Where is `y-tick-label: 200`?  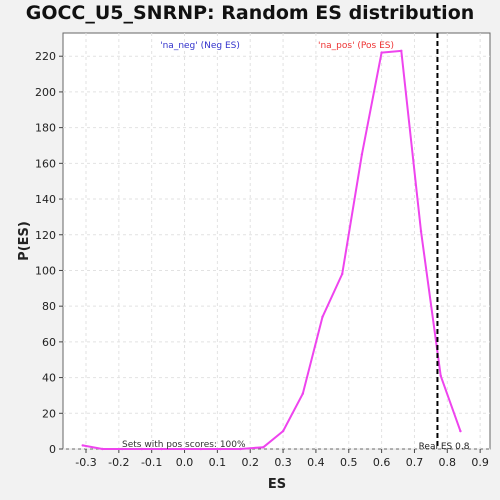 y-tick-label: 200 is located at coordinates (45, 92).